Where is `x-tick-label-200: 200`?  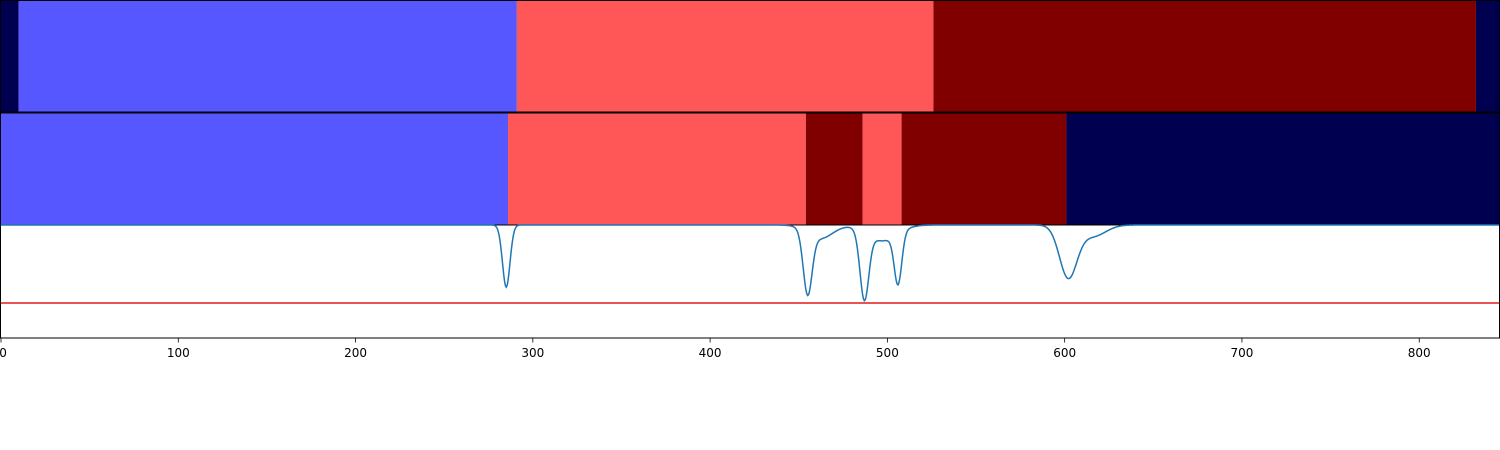
x-tick-label-200: 200 is located at coordinates (355, 353).